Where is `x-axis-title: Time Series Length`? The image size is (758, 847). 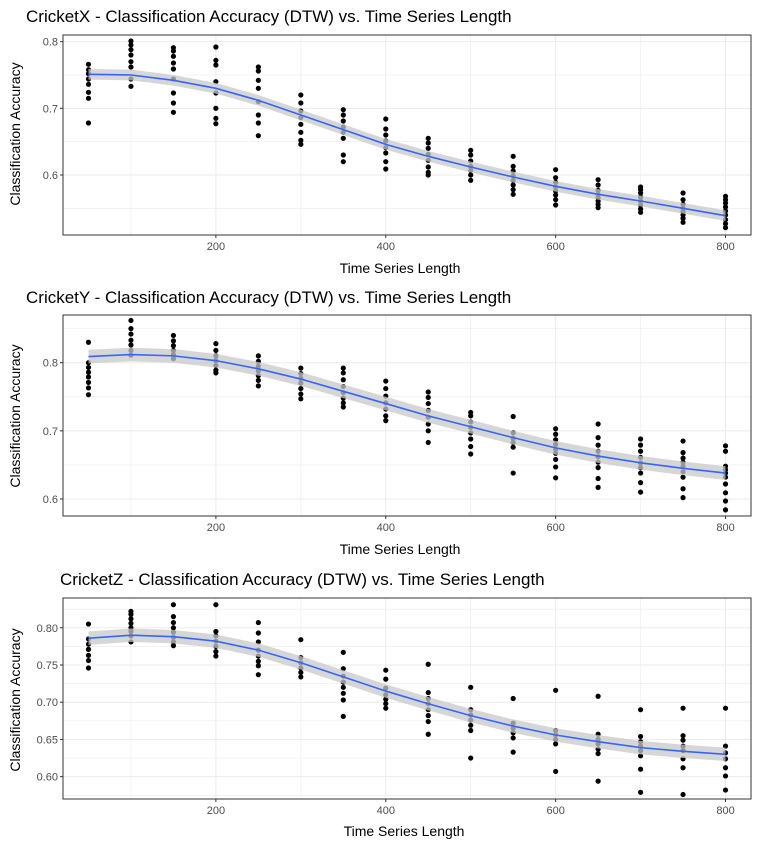 x-axis-title: Time Series Length is located at coordinates (404, 831).